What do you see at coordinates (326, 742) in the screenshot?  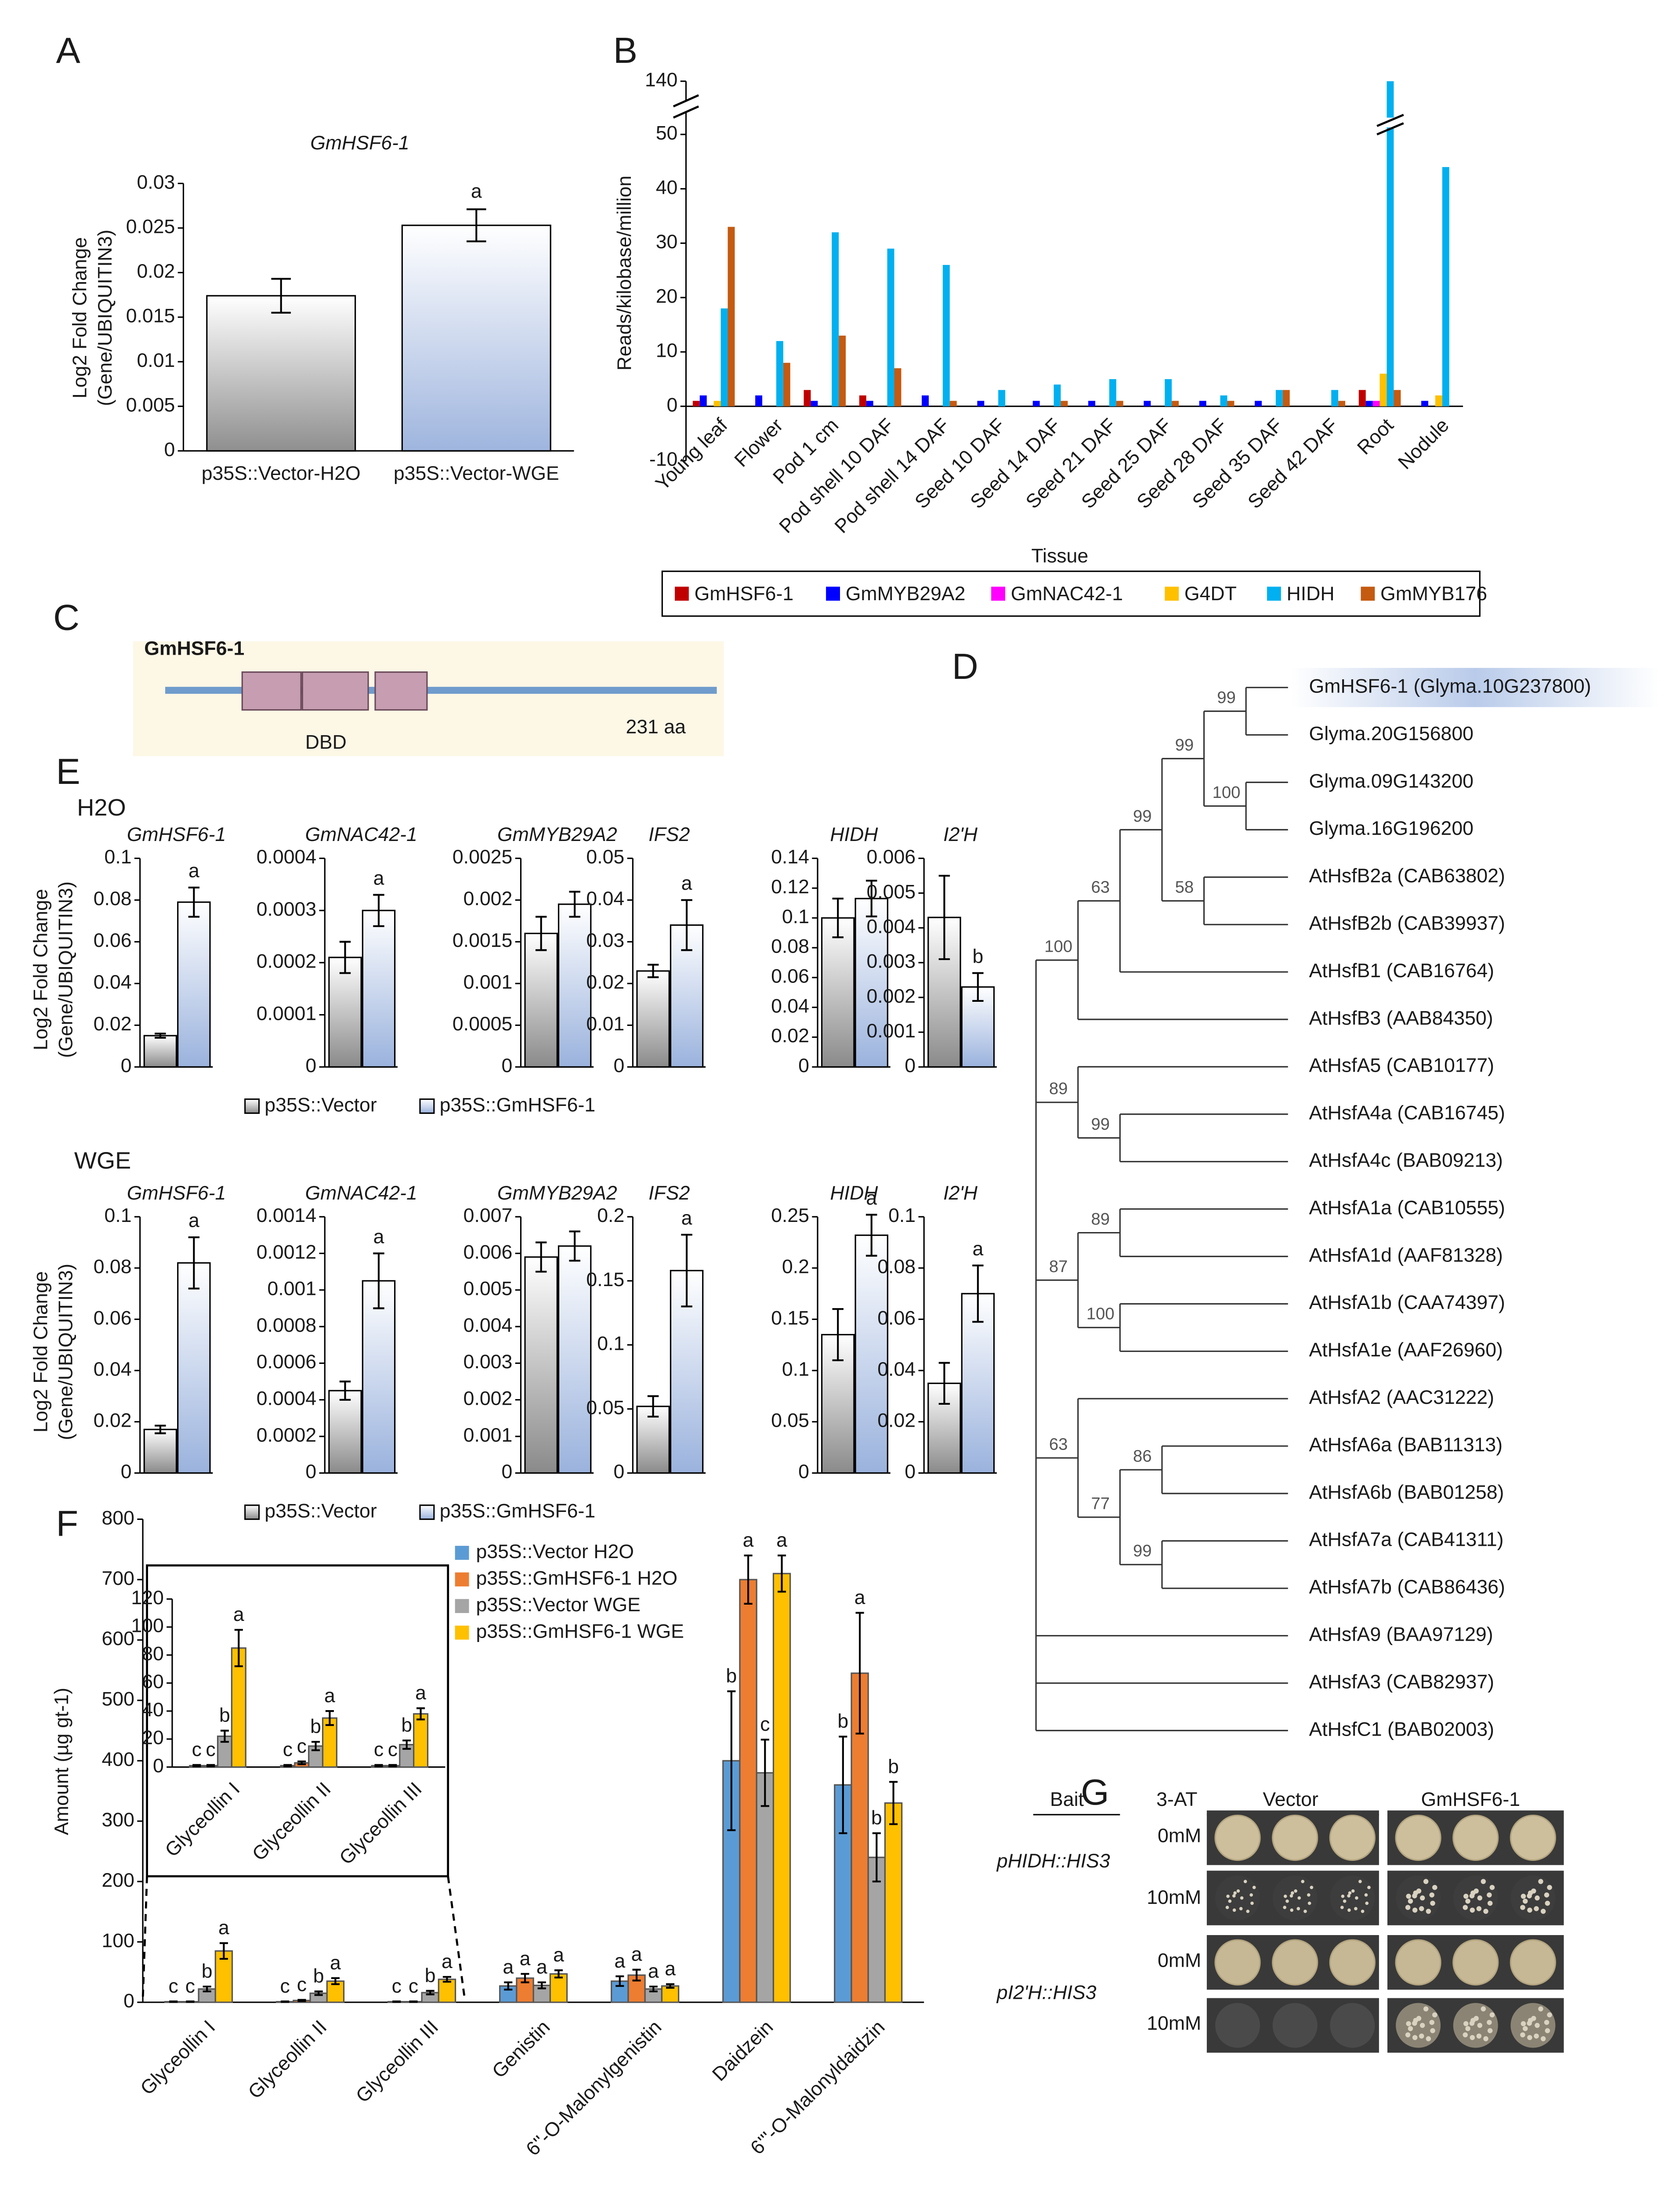 I see `domain-label: DBD` at bounding box center [326, 742].